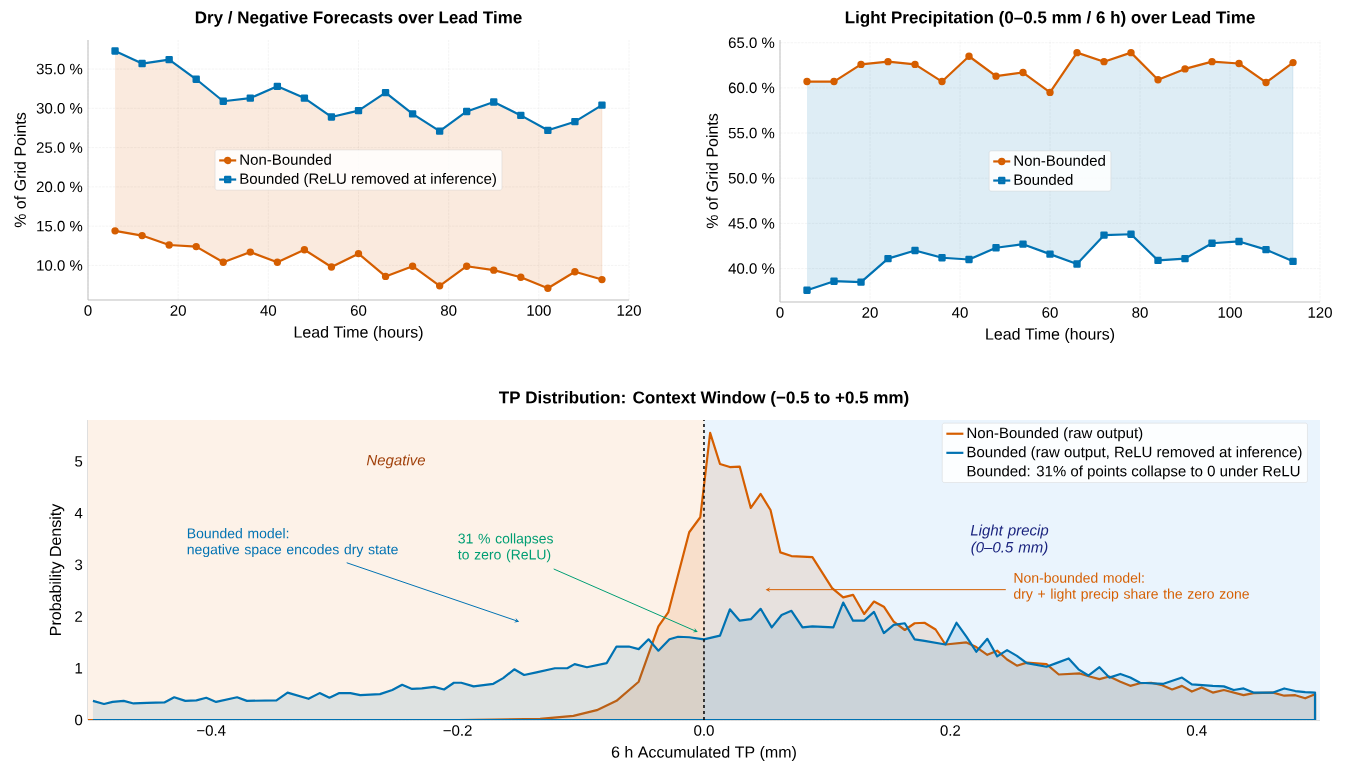  What do you see at coordinates (1009, 540) in the screenshot?
I see `band-label: Light precip (0–0.5 mm)` at bounding box center [1009, 540].